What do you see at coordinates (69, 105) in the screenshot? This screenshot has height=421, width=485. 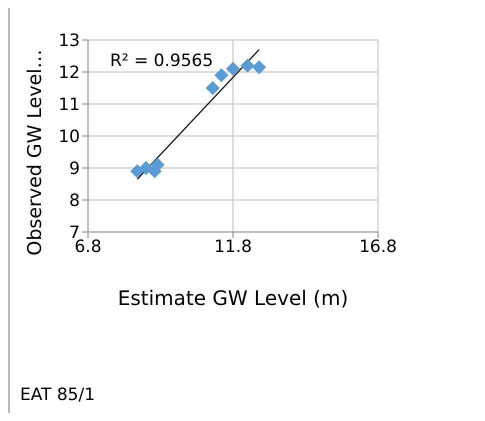 I see `y-tick-label: 11` at bounding box center [69, 105].